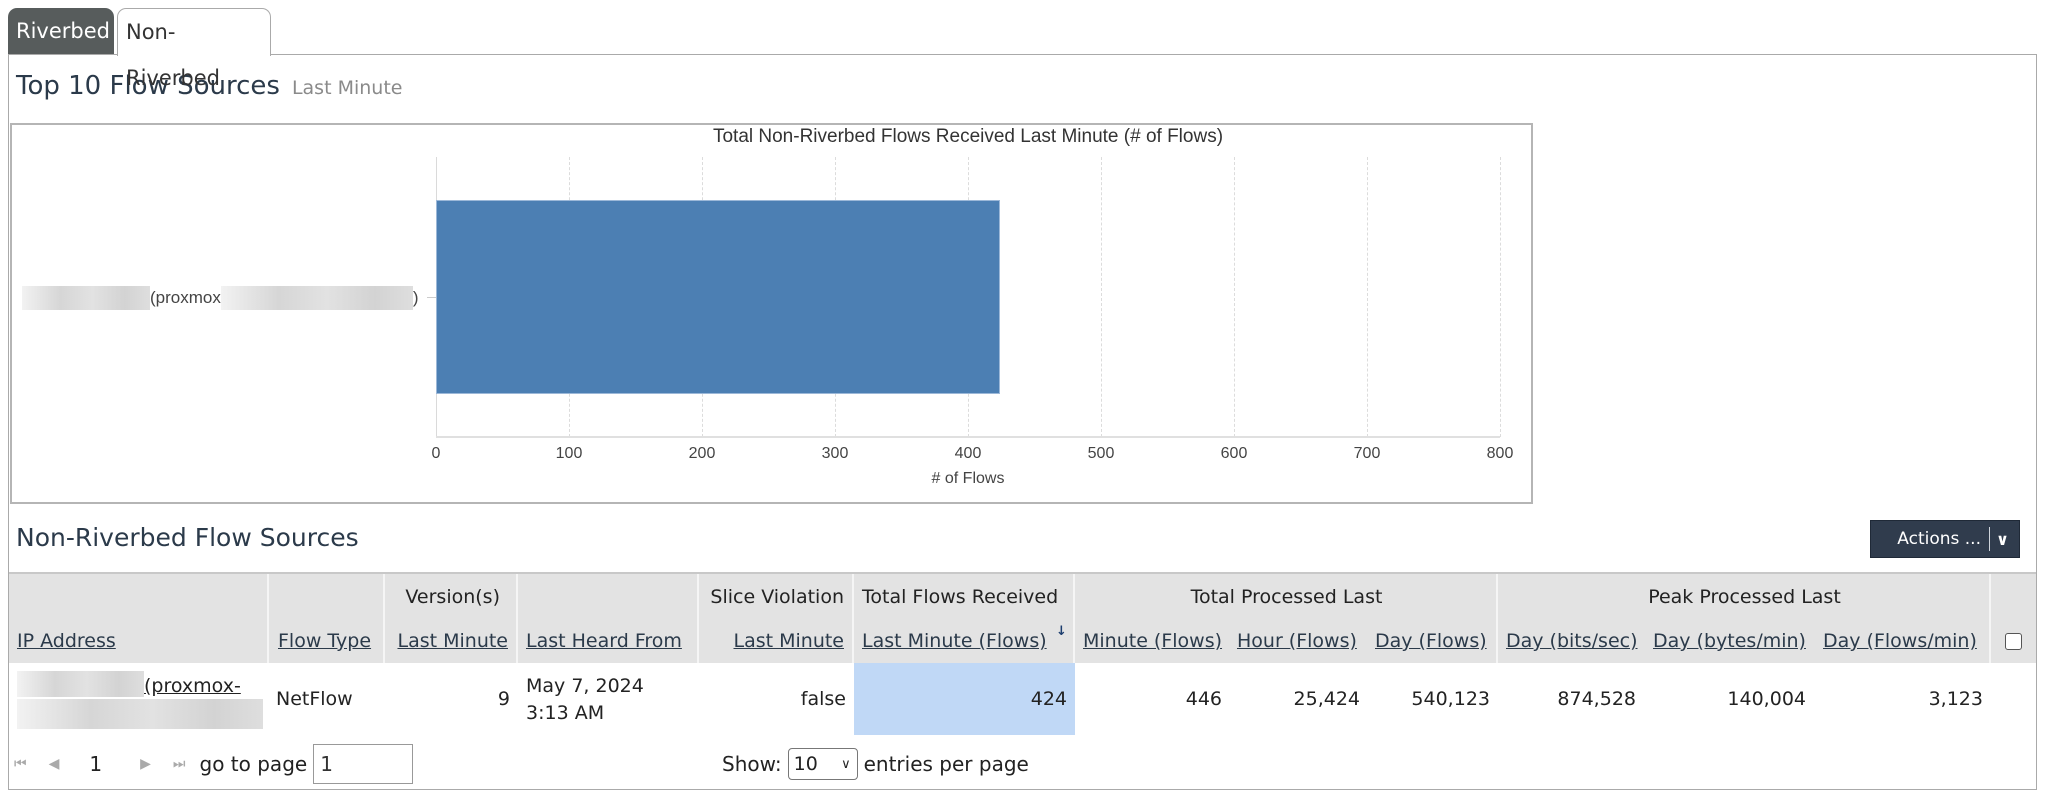  I want to click on first-page-icon: ⏮, so click(20, 764).